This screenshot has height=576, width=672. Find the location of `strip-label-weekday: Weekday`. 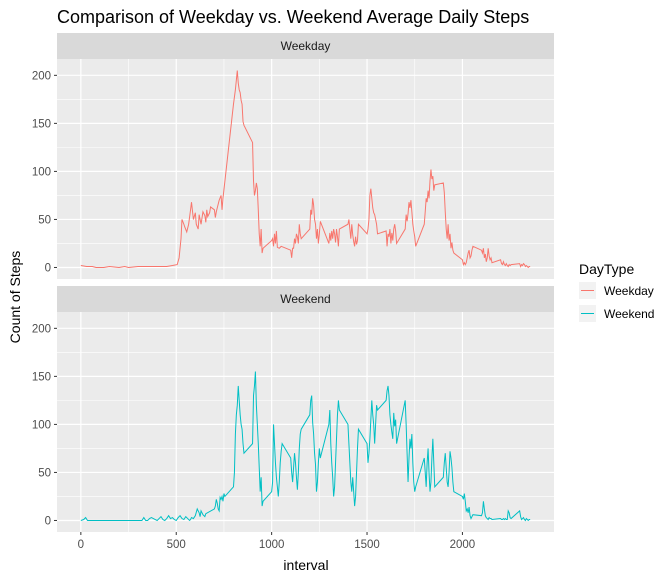

strip-label-weekday: Weekday is located at coordinates (306, 46).